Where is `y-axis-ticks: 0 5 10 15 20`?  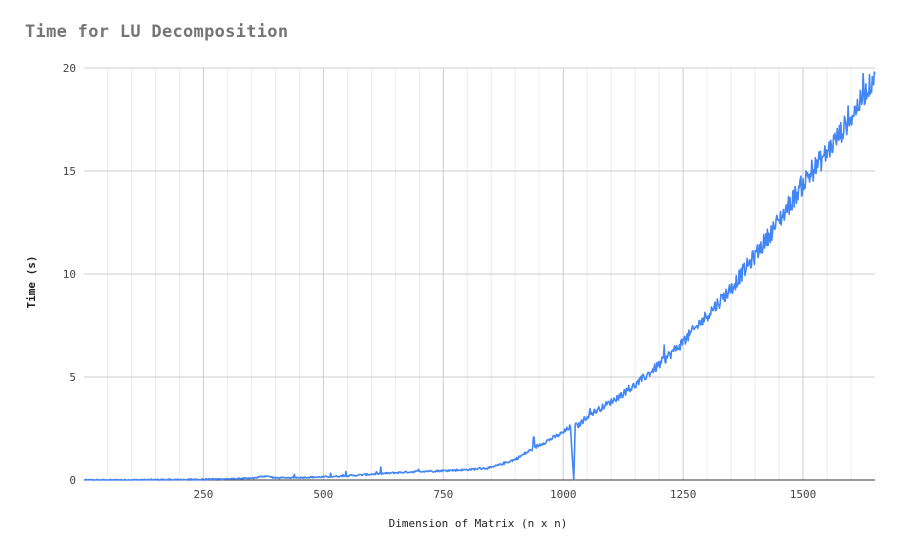
y-axis-ticks: 0 5 10 15 20 is located at coordinates (69, 274).